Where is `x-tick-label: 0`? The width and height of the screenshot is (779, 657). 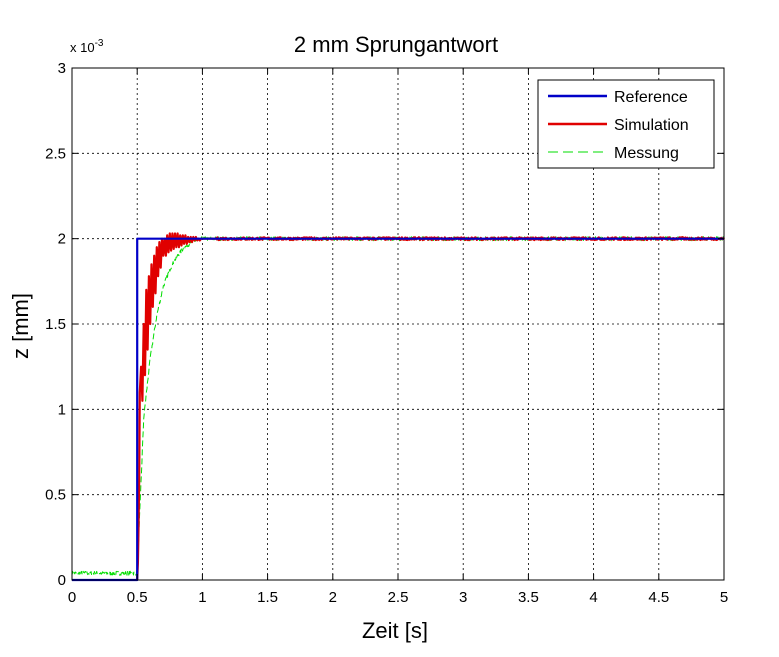
x-tick-label: 0 is located at coordinates (72, 597).